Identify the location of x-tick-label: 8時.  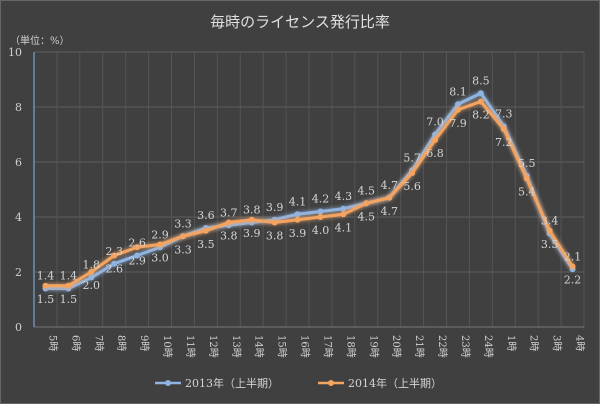
(121, 343).